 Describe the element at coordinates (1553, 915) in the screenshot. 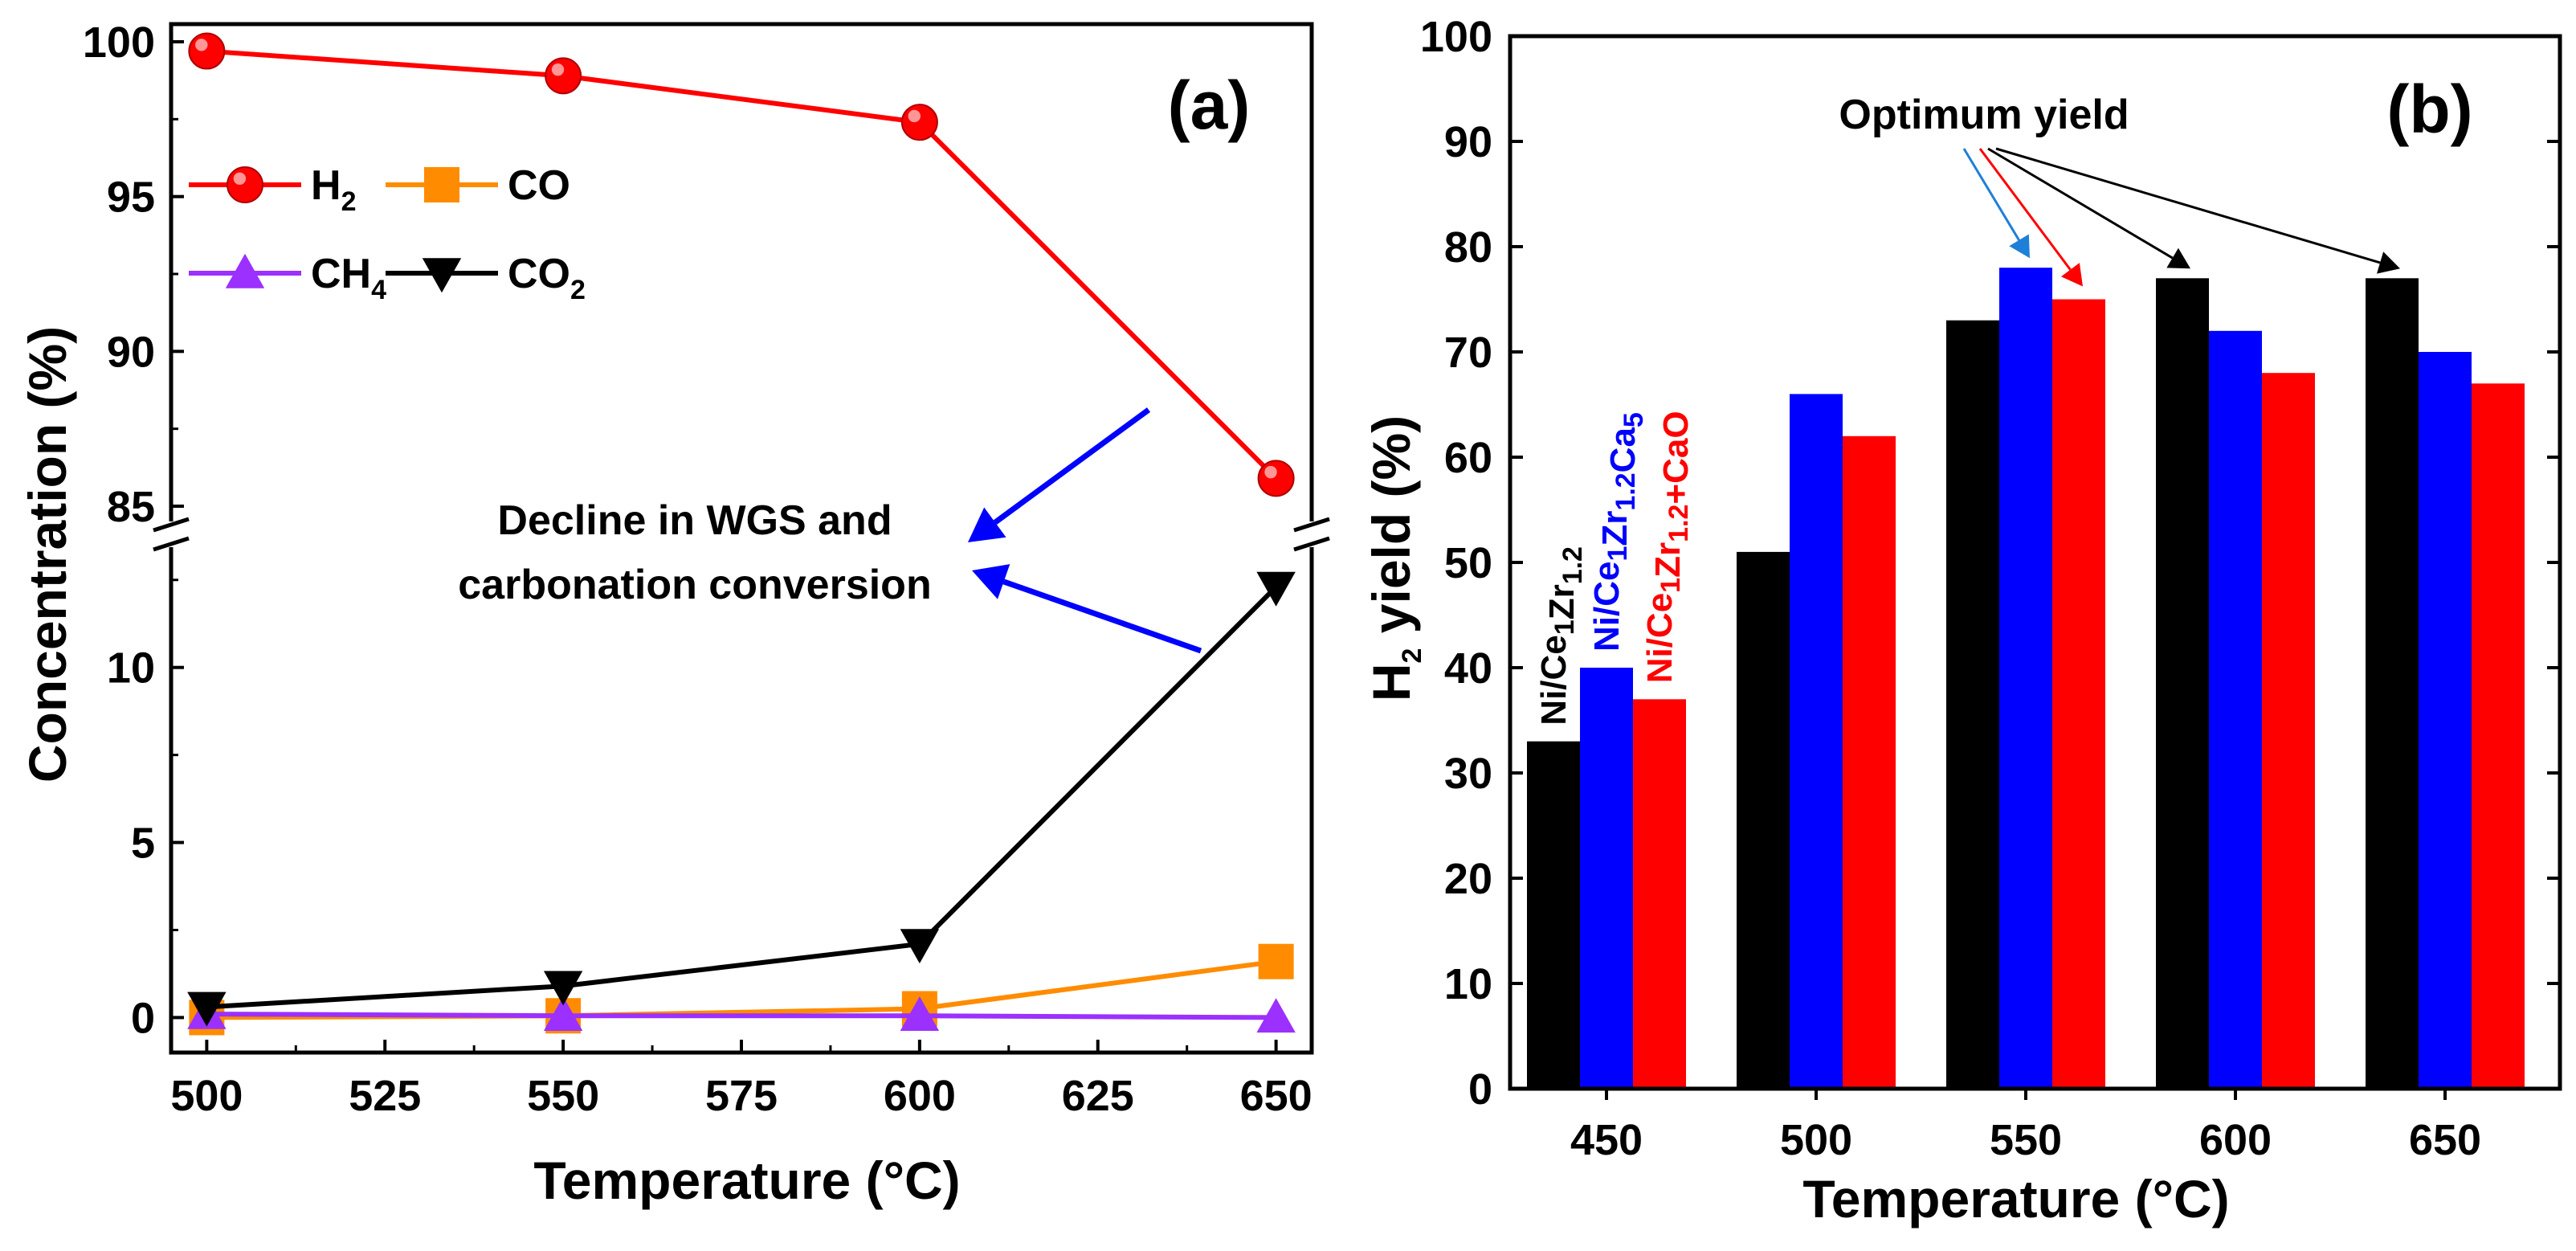

I see `b-bar-Ni/Ce1Zr1.2-450` at that location.